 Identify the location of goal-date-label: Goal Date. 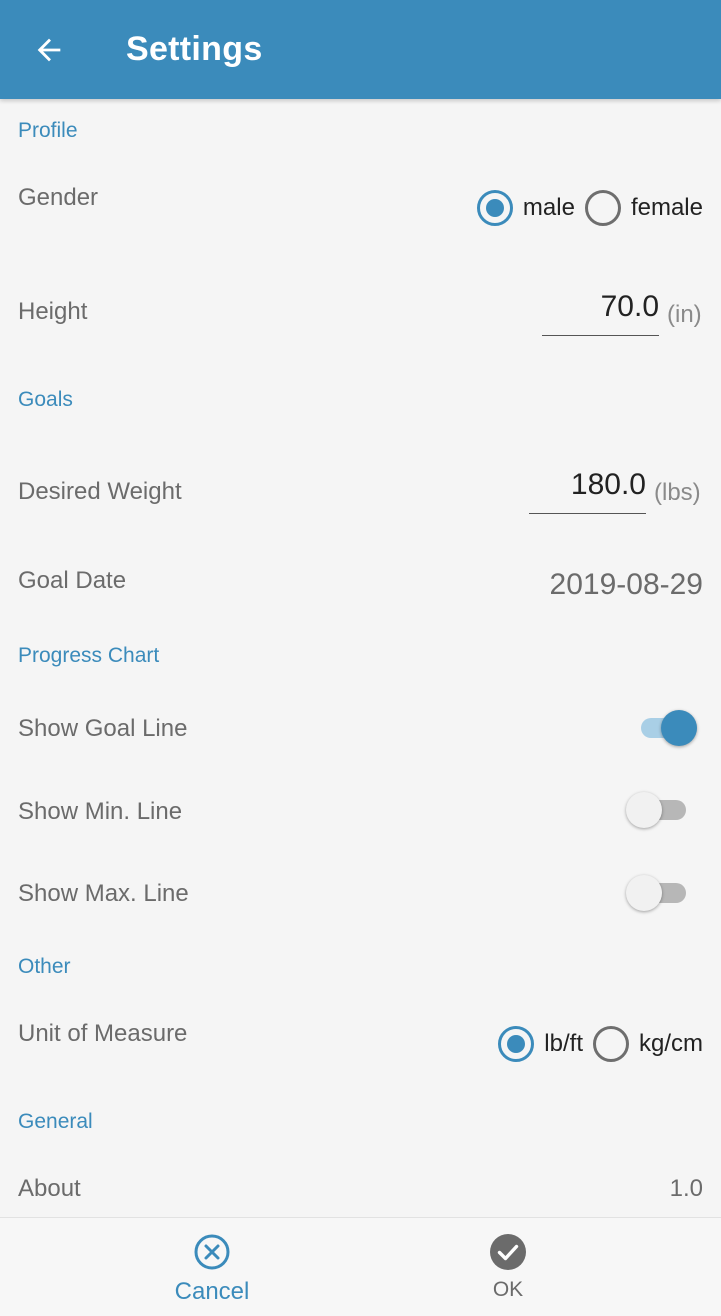
(72, 580).